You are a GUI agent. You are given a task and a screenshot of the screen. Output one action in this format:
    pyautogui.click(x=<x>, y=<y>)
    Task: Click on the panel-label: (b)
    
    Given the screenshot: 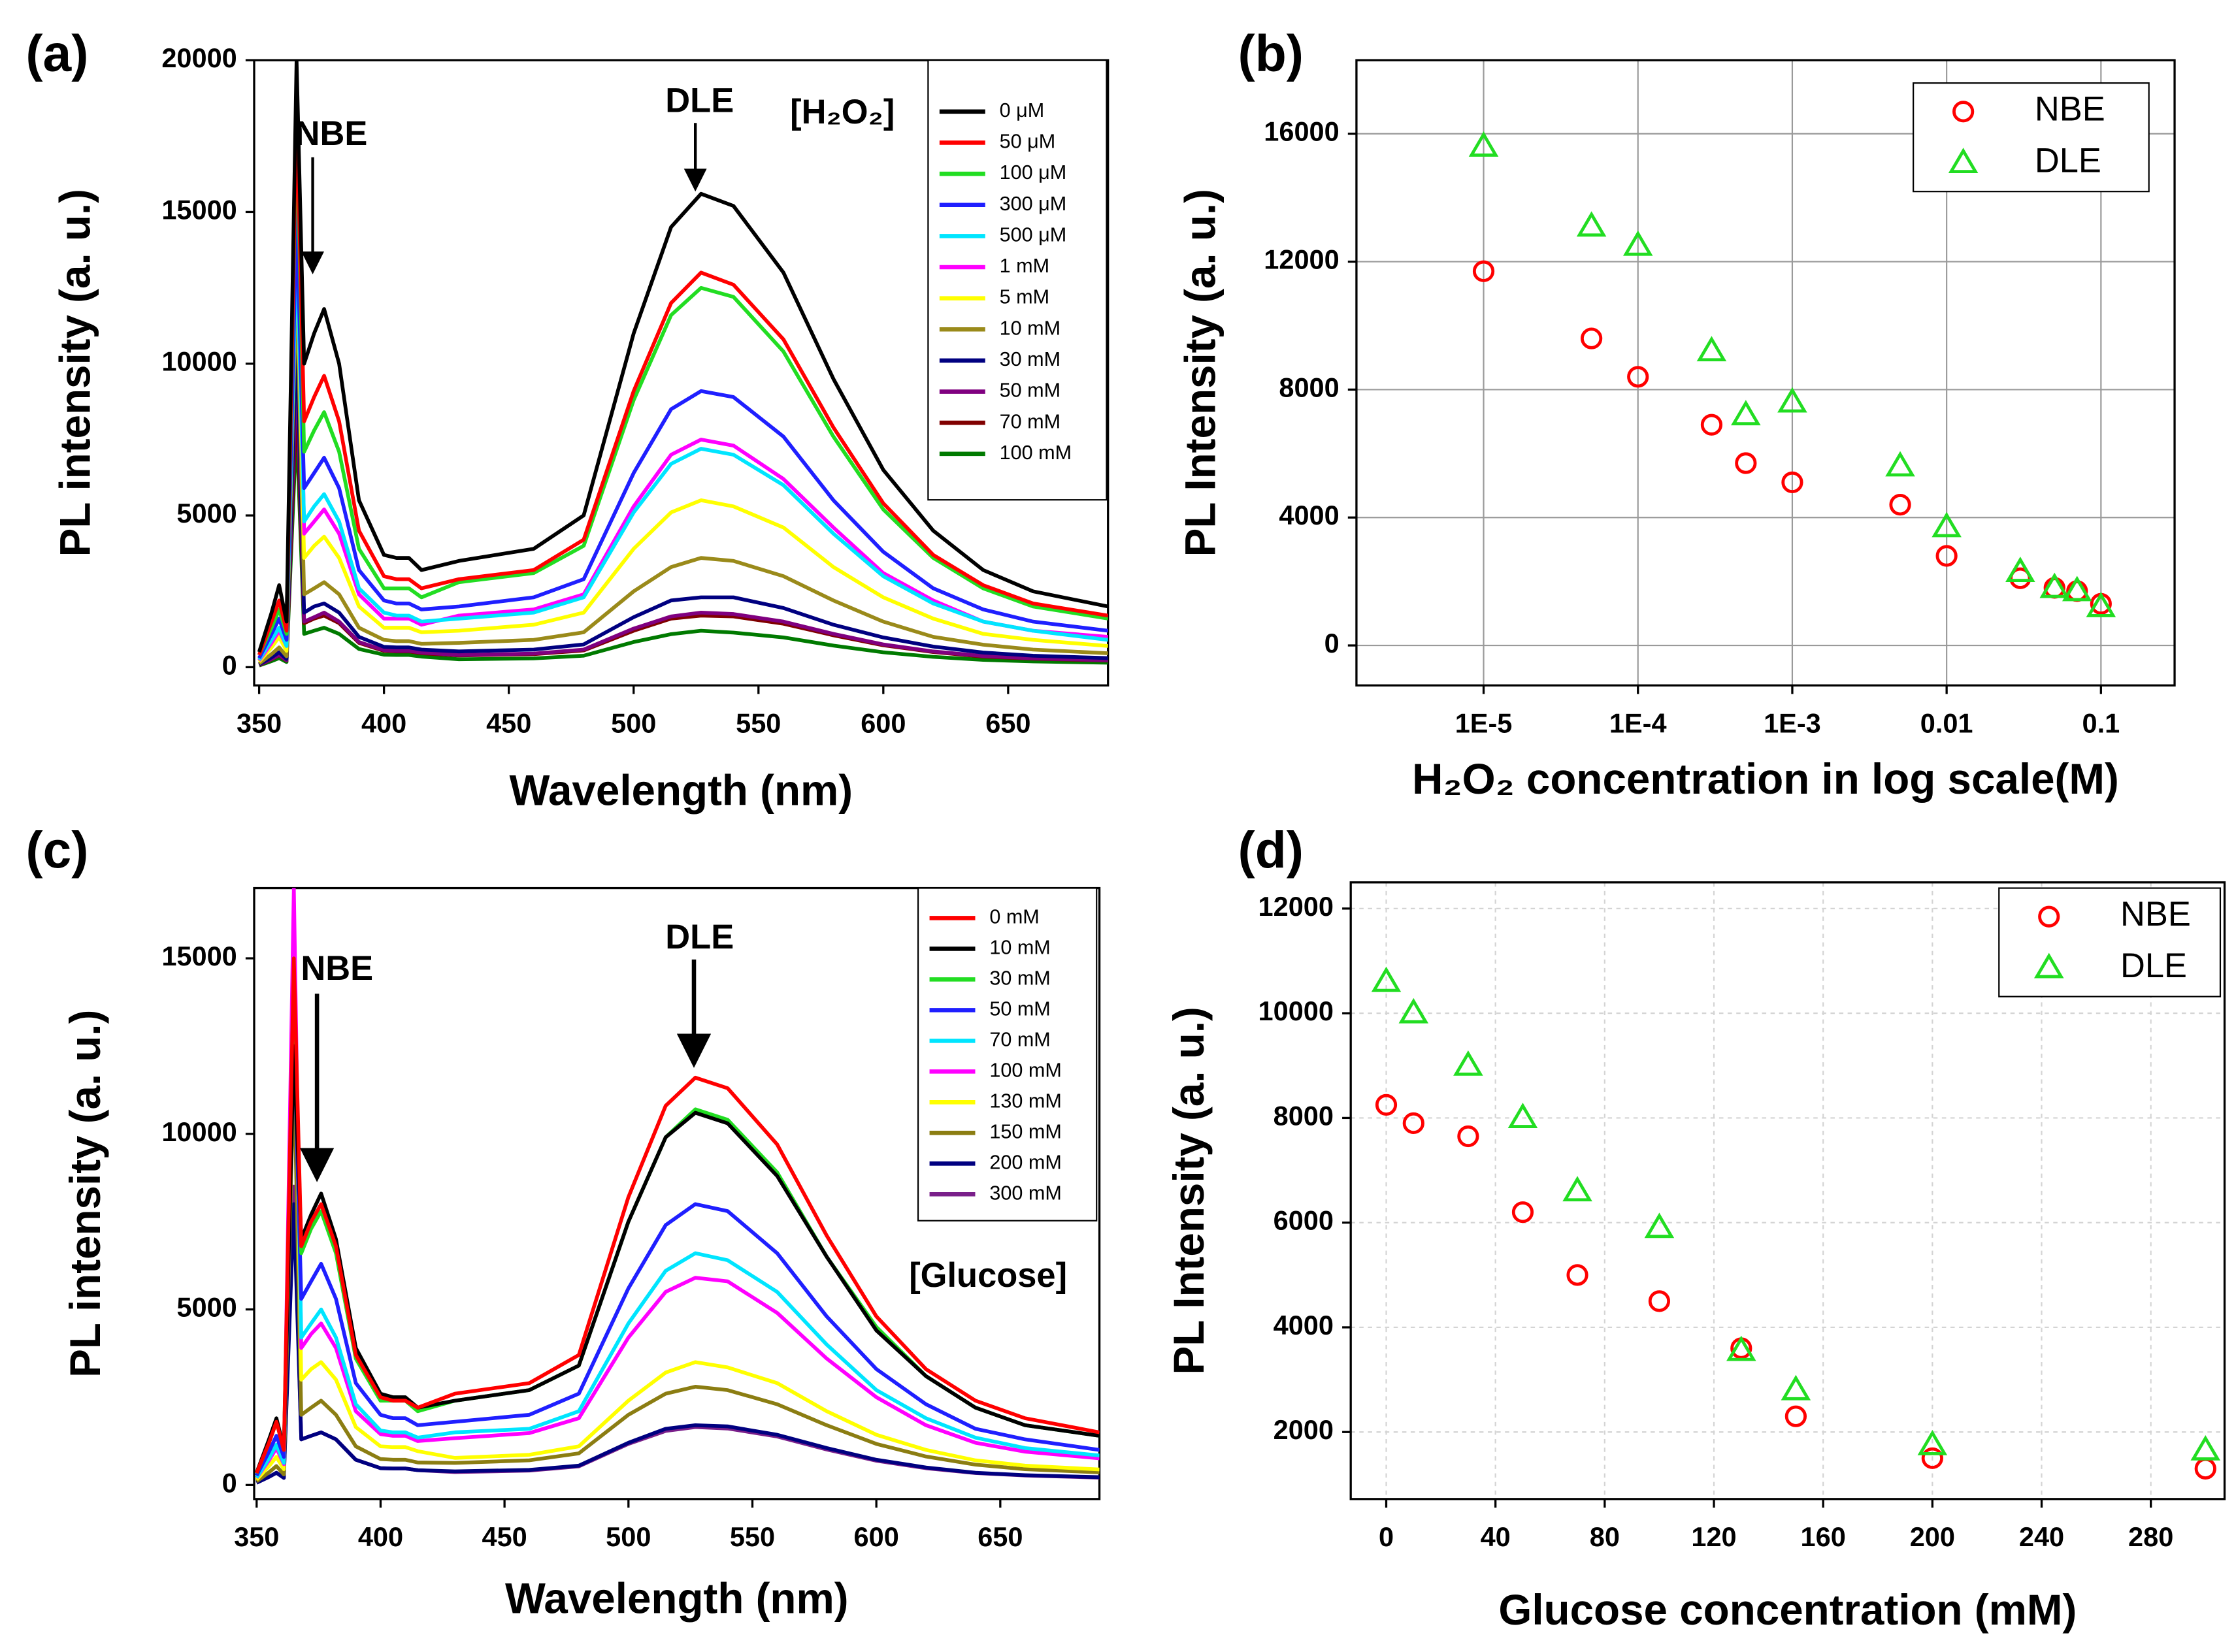 What is the action you would take?
    pyautogui.click(x=1271, y=53)
    